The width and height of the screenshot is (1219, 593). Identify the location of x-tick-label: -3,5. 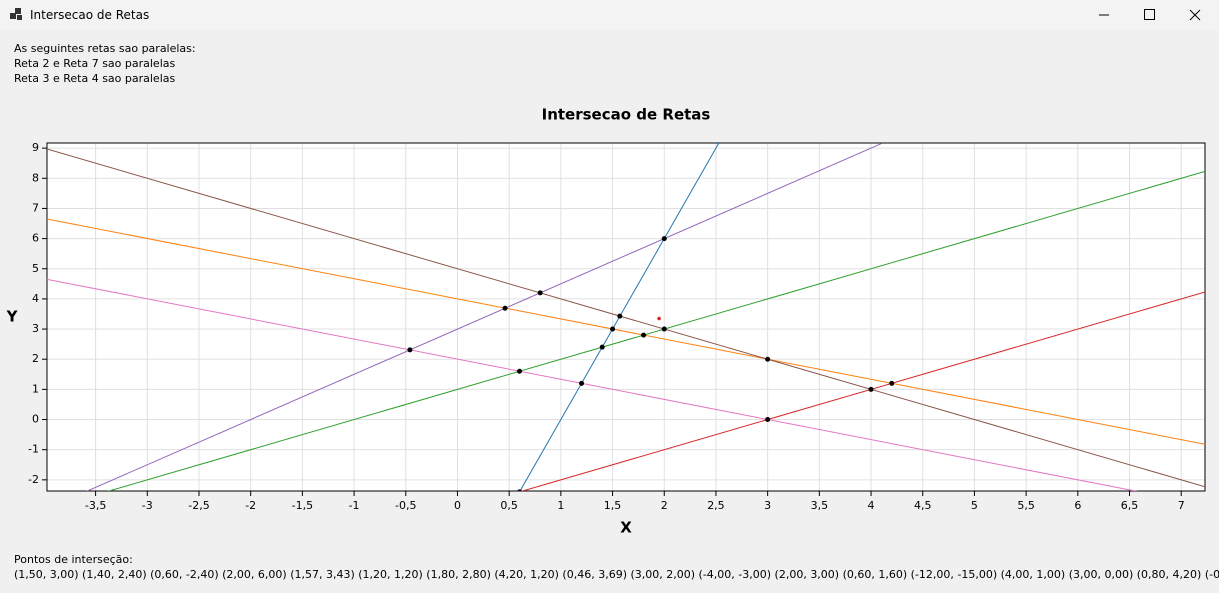
(95, 505).